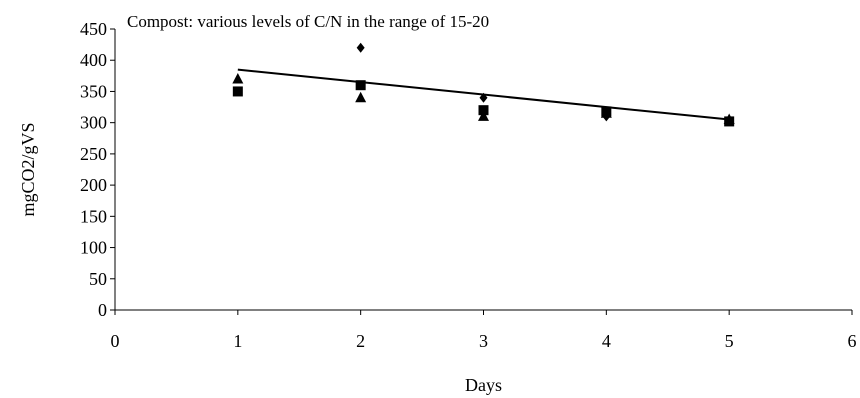  What do you see at coordinates (729, 341) in the screenshot?
I see `x-tick-label: 5` at bounding box center [729, 341].